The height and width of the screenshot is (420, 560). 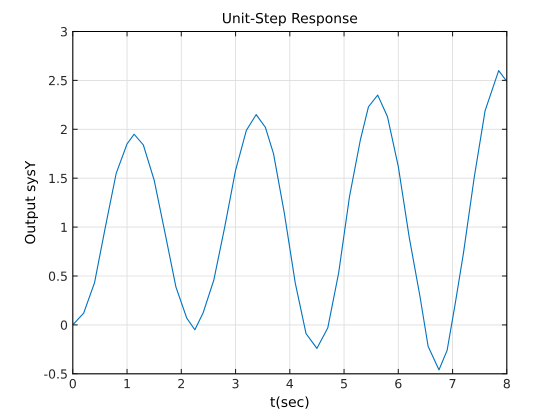 I want to click on chart-title: Unit-Step Response, so click(x=290, y=19).